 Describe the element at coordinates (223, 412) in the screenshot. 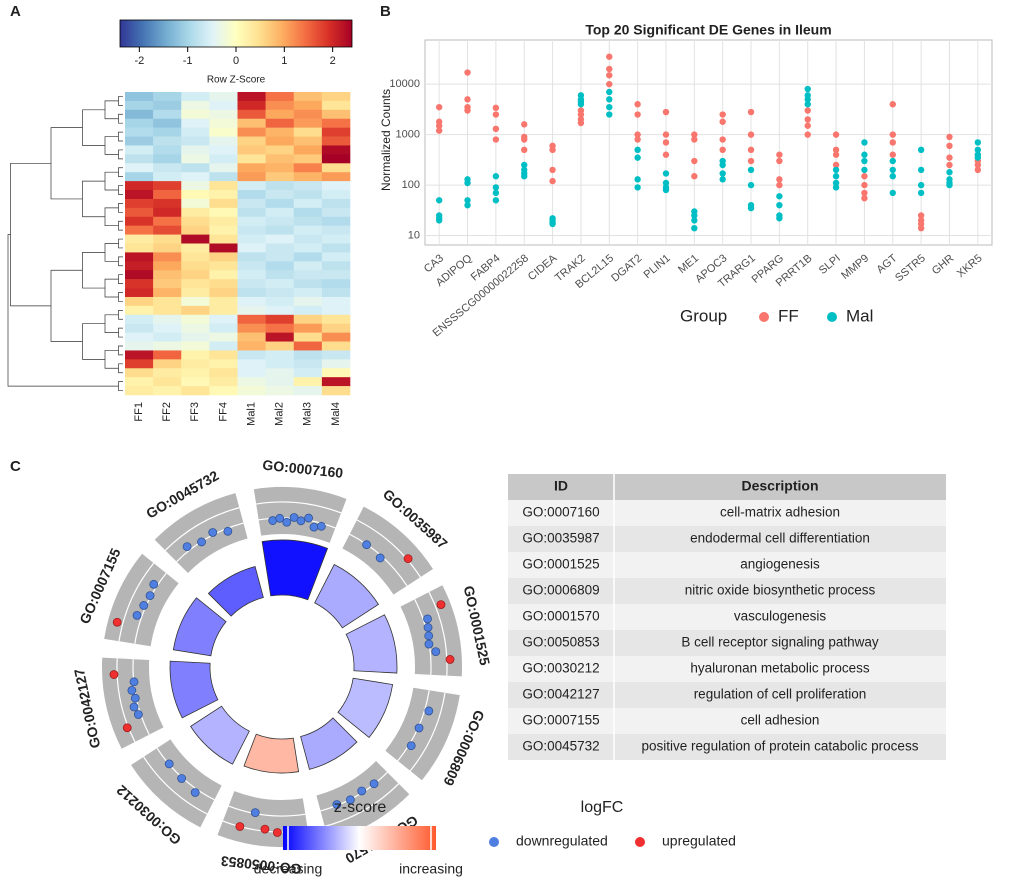

I see `column-label: FF4` at that location.